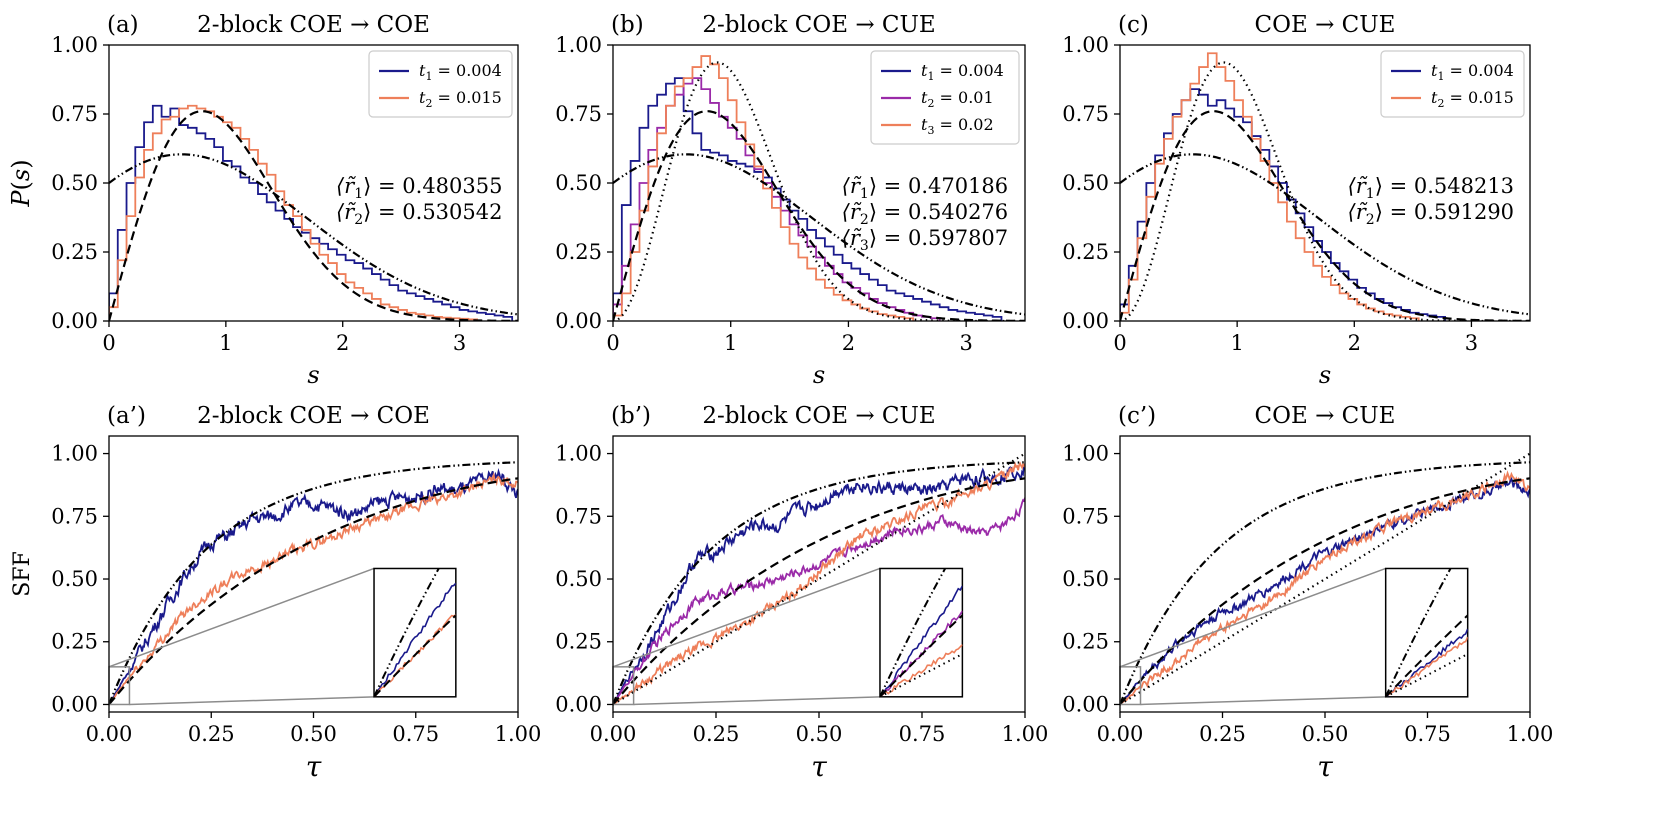 The height and width of the screenshot is (839, 1661). I want to click on r-annotation: ⟨r̃3⟩ = 0.597807, so click(925, 240).